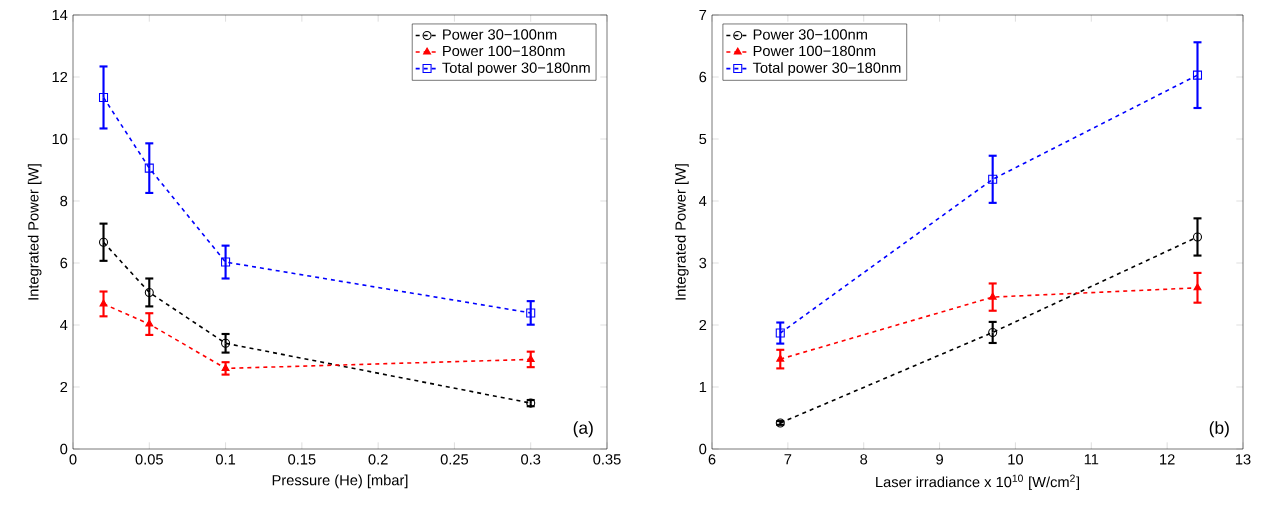 The width and height of the screenshot is (1261, 519). Describe the element at coordinates (1167, 459) in the screenshot. I see `x-tick-label: 12` at that location.